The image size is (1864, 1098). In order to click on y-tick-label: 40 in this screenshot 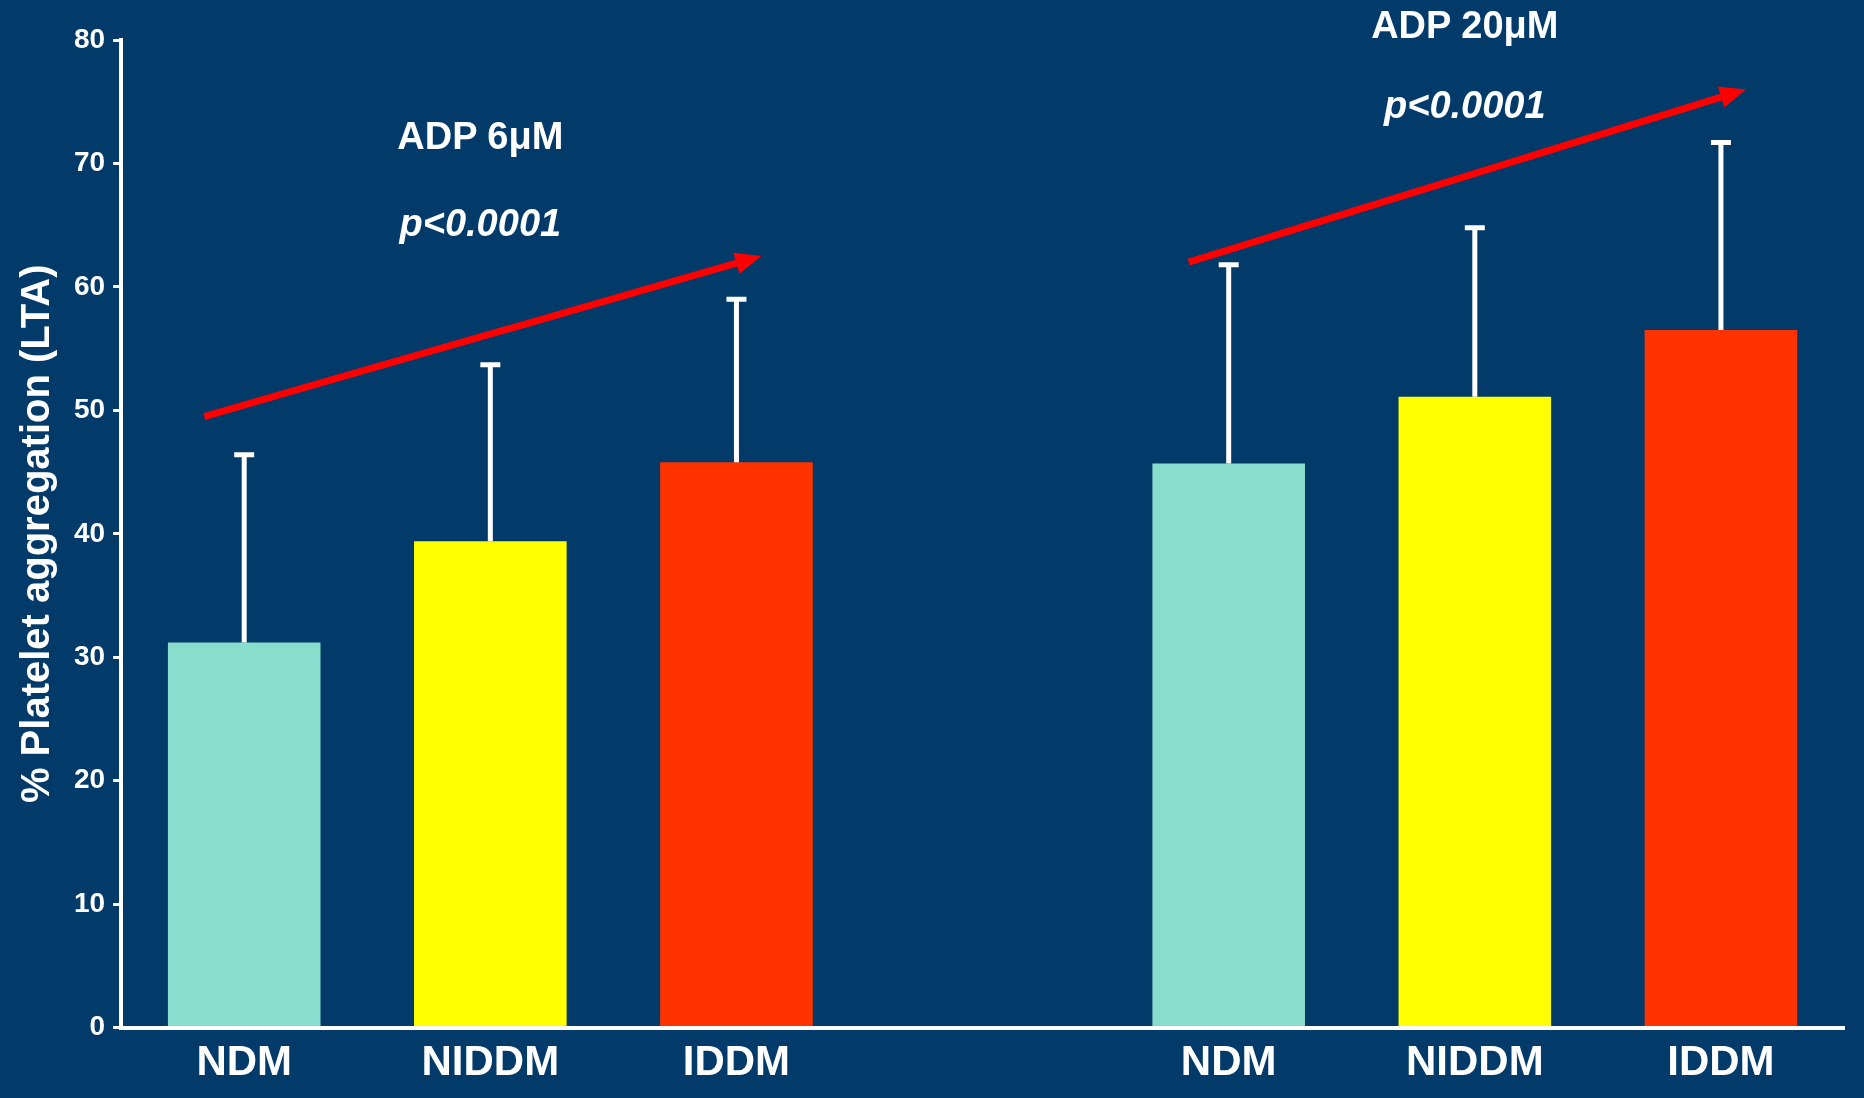, I will do `click(89, 532)`.